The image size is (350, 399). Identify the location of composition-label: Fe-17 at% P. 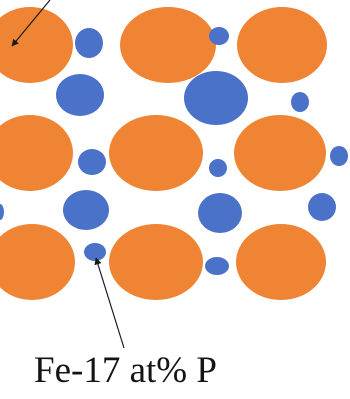
(125, 370).